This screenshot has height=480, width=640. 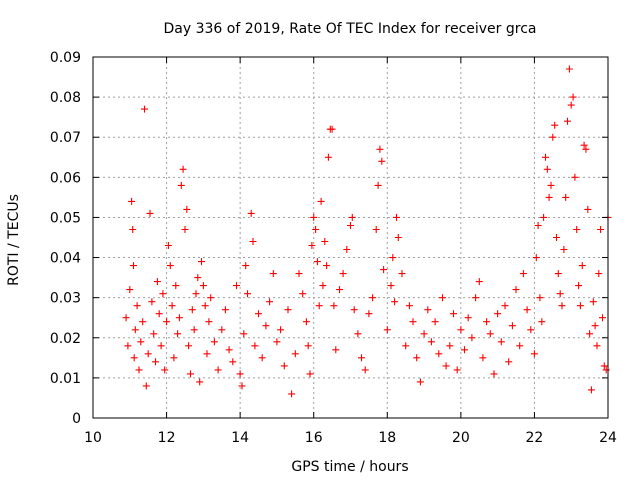 I want to click on y-tick-label: 0.01, so click(x=65, y=379).